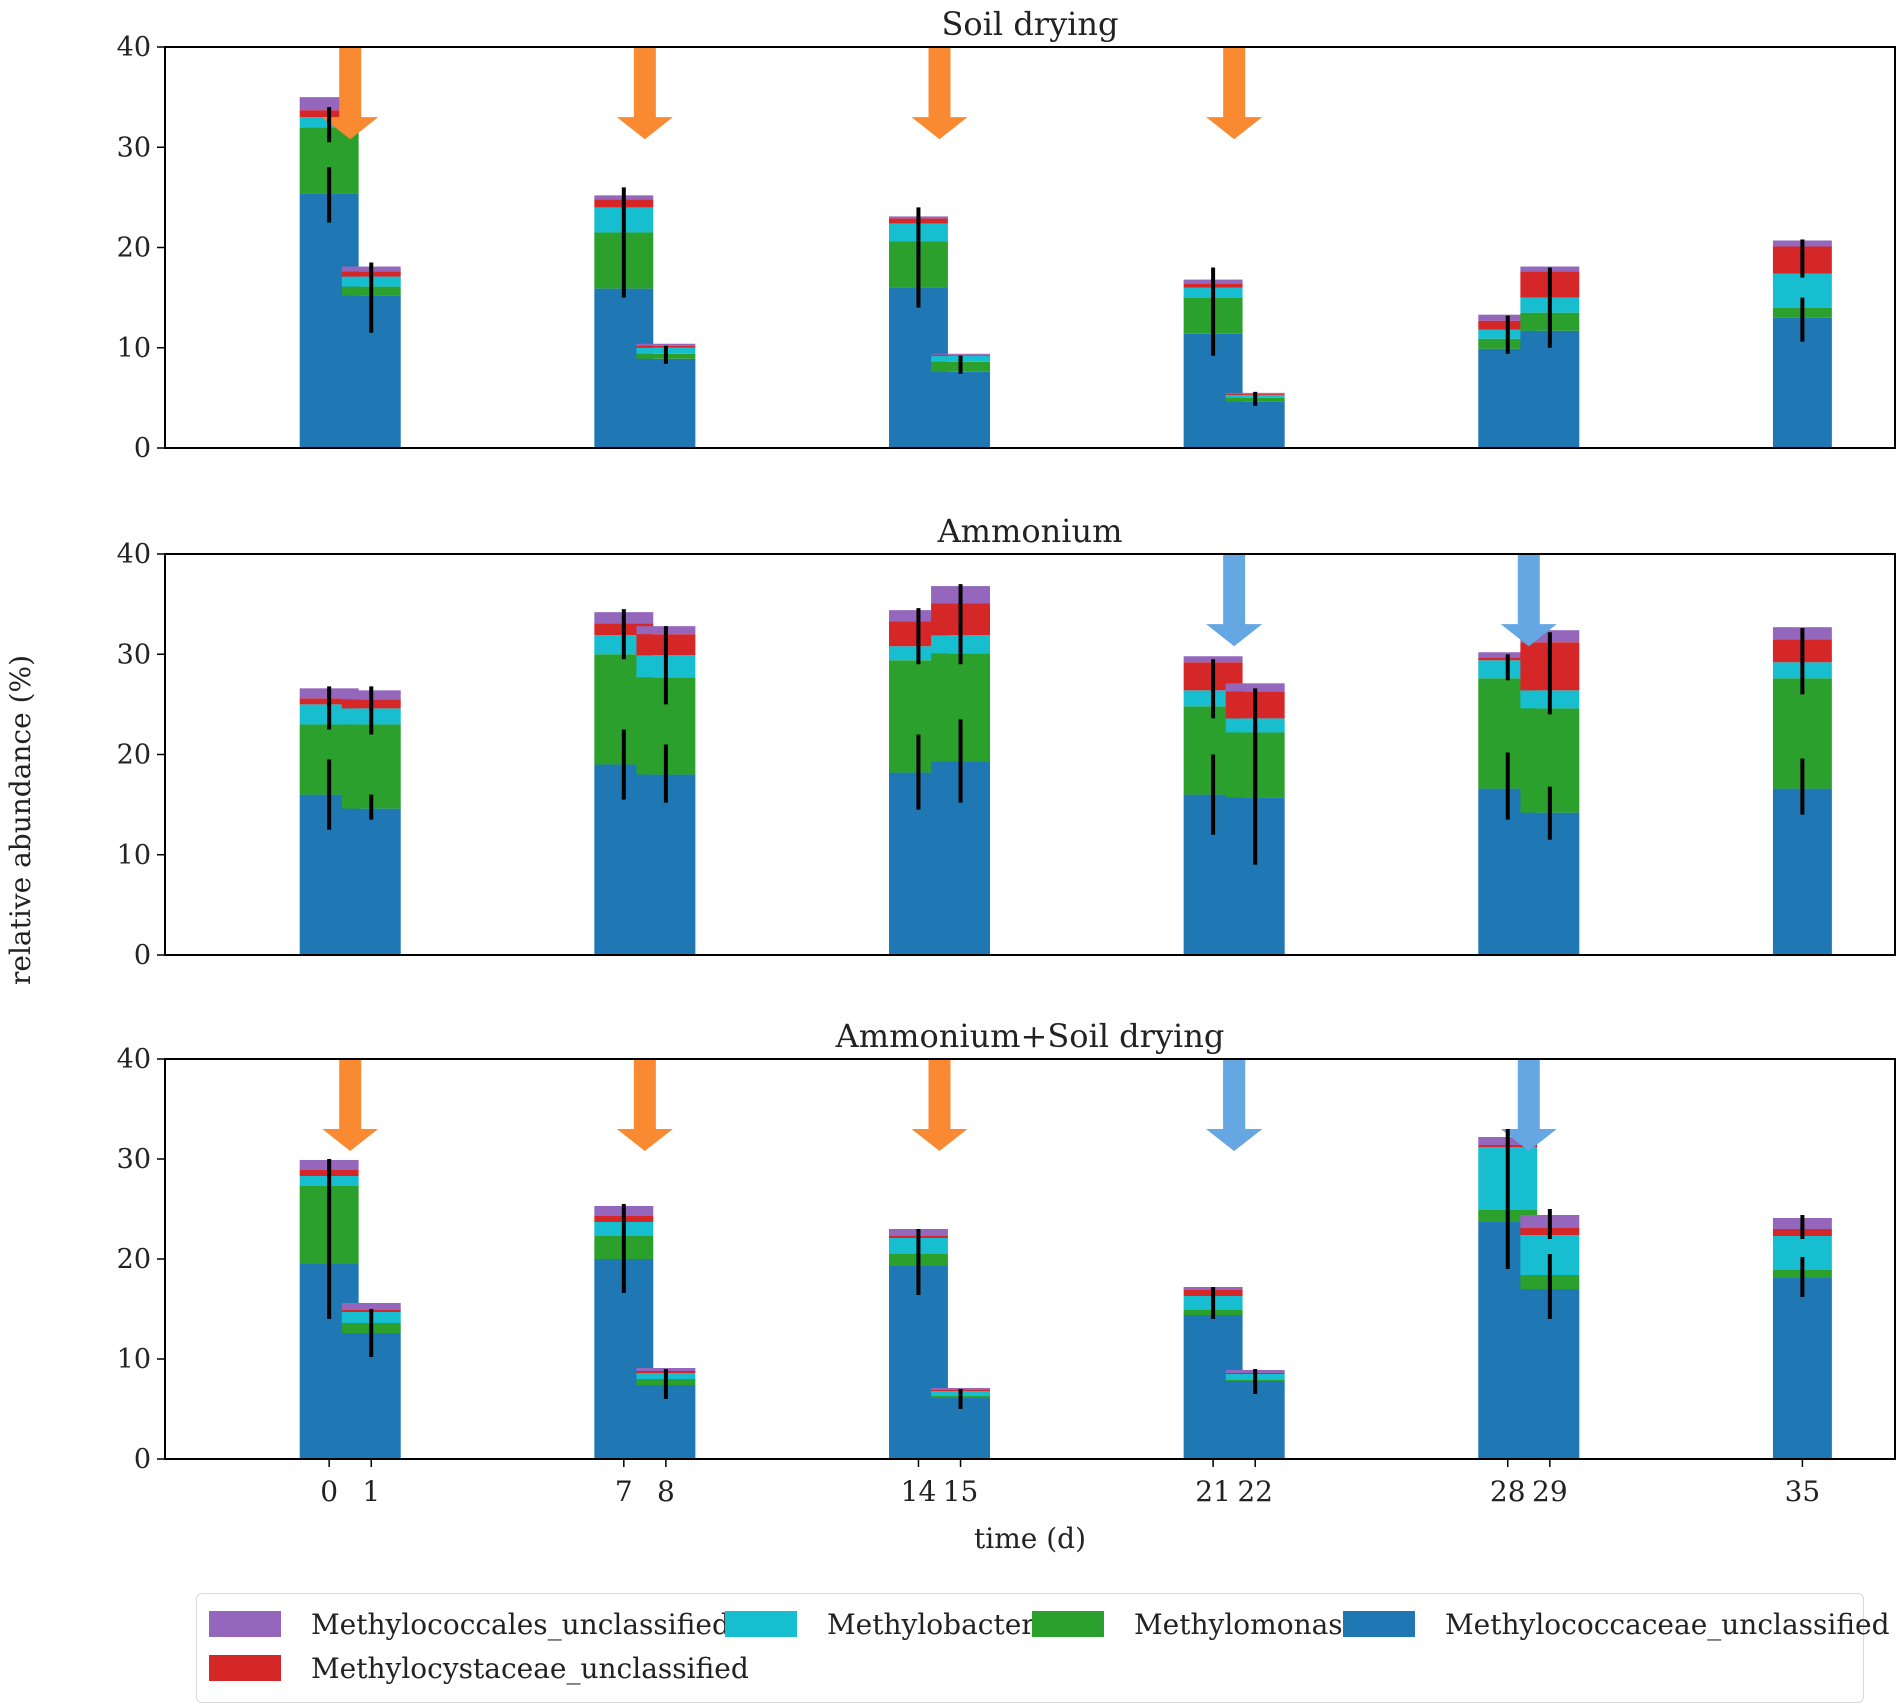 The height and width of the screenshot is (1703, 1900). Describe the element at coordinates (134, 855) in the screenshot. I see `y-tick-label-1-10: 10` at that location.